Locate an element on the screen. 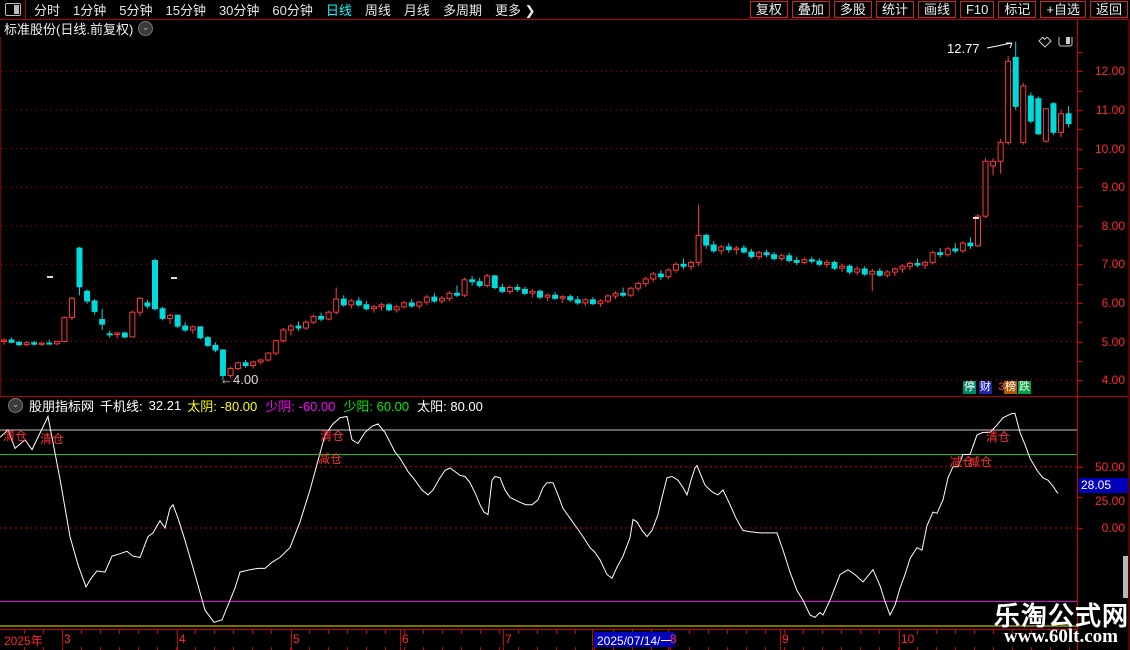 This screenshot has height=650, width=1130. time-label-0: 2025年 is located at coordinates (23, 641).